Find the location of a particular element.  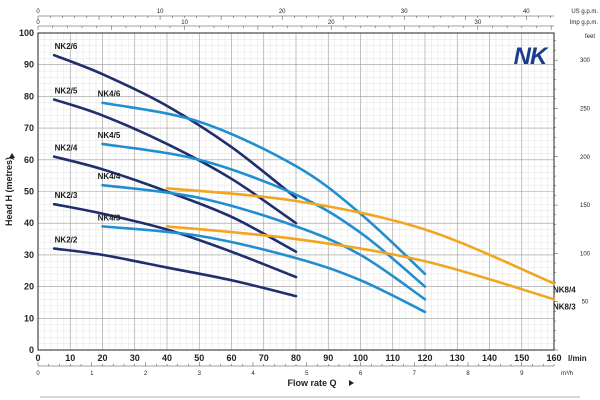

x-tick-label: 150 is located at coordinates (521, 358).